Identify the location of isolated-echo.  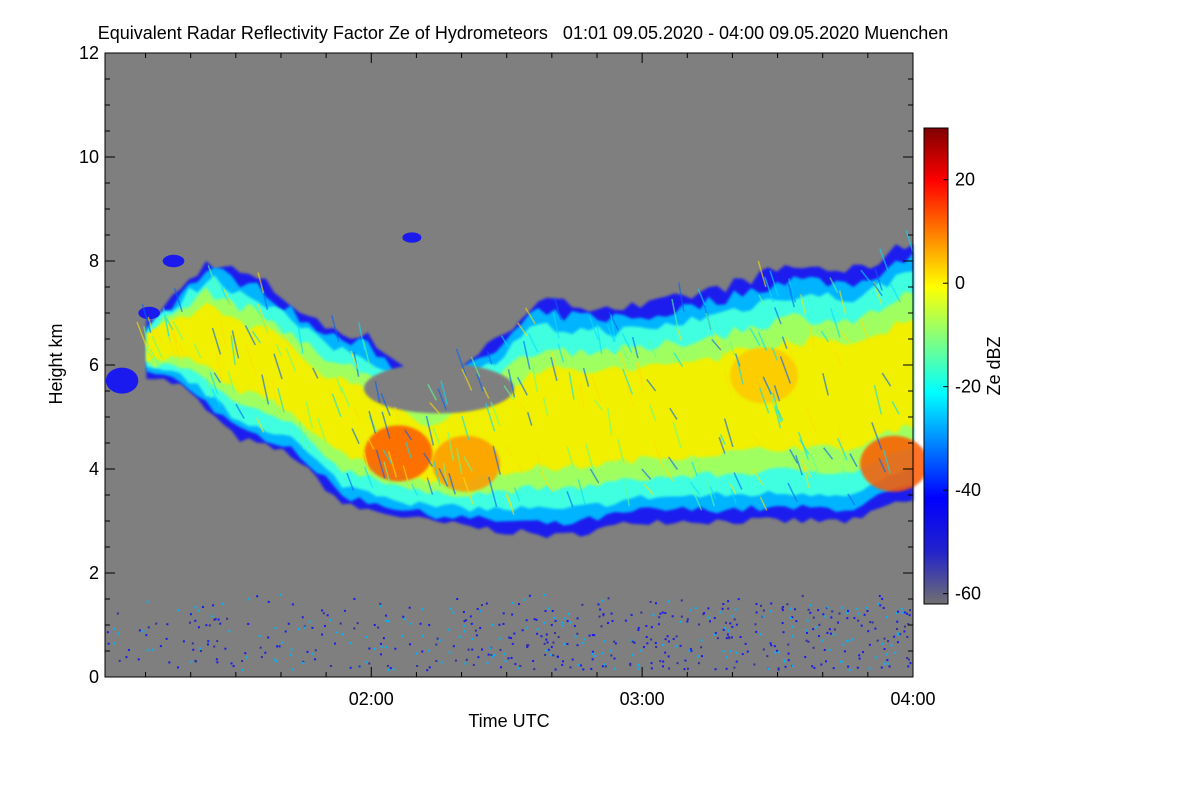
(122, 380).